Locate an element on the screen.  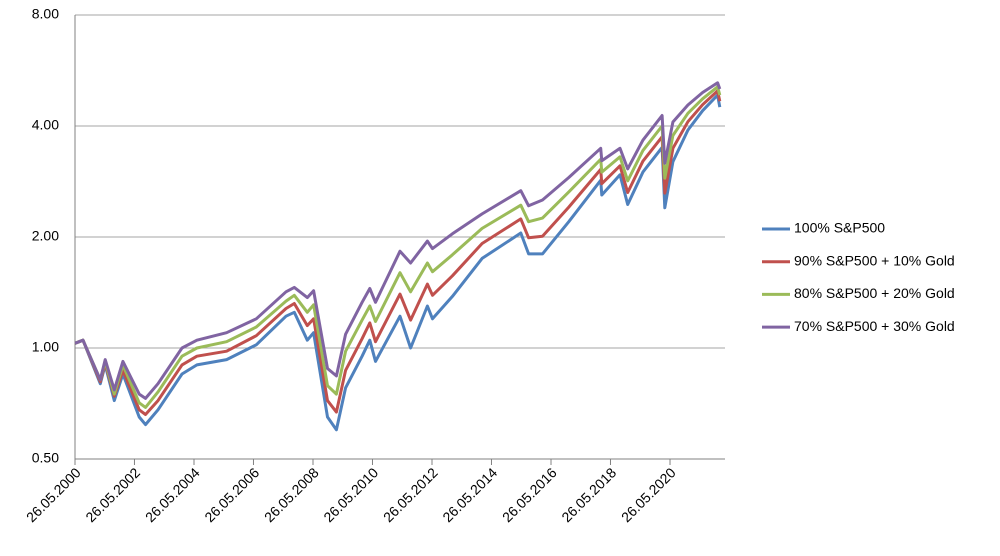
x-tick-label: 26.05.2004 is located at coordinates (172, 494).